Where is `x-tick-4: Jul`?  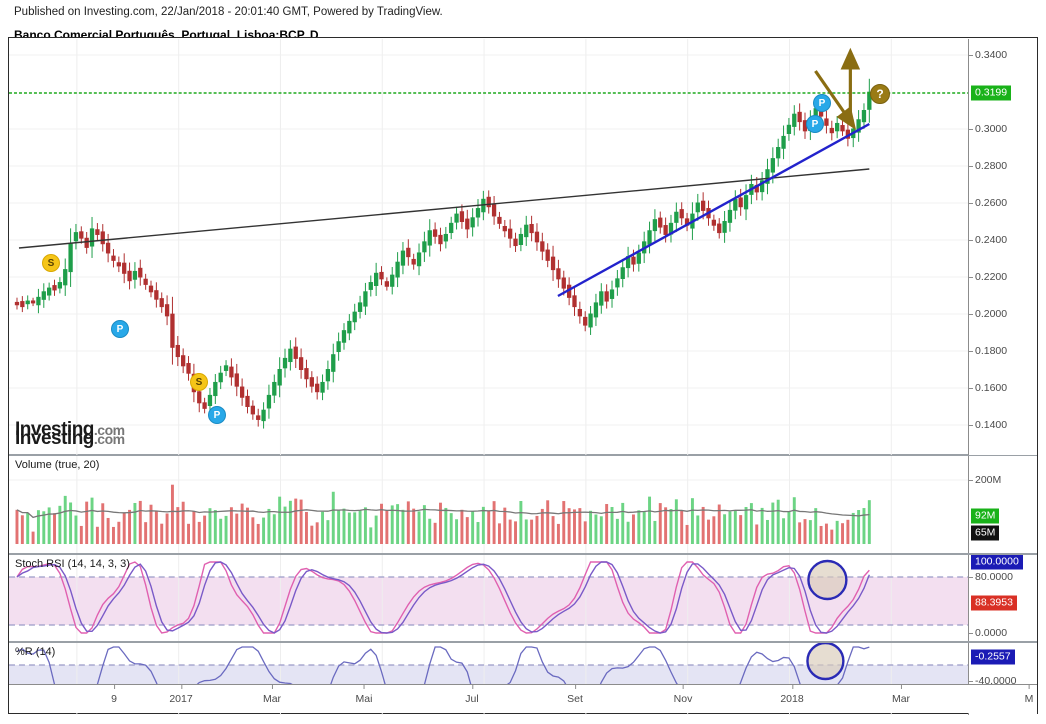
x-tick-4: Jul is located at coordinates (472, 695).